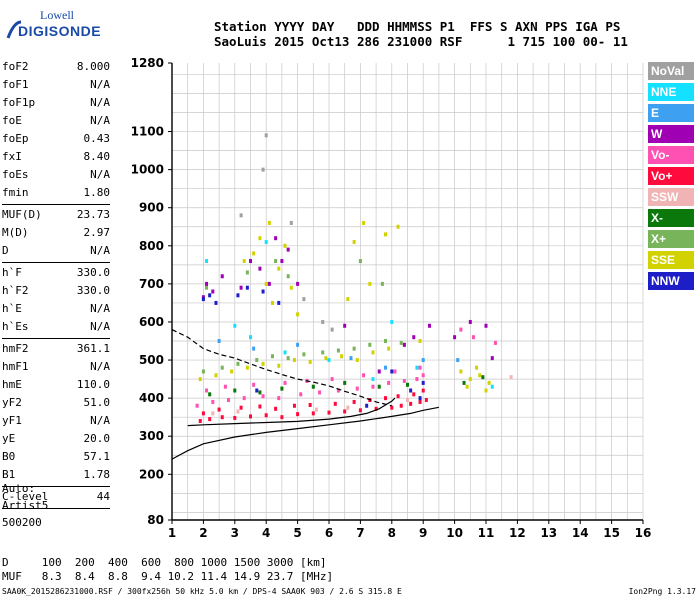  I want to click on x-tick-label: 16, so click(643, 533).